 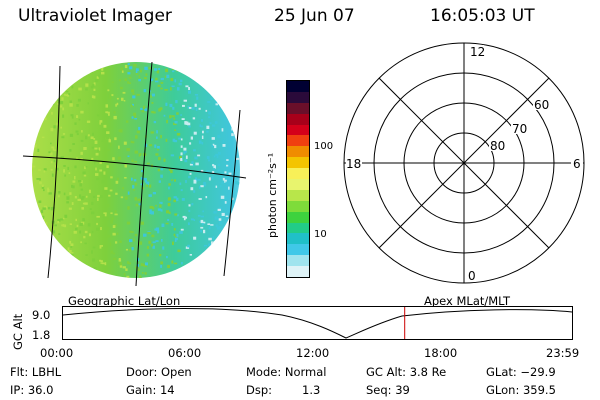 What do you see at coordinates (317, 323) in the screenshot?
I see `altitude-curve` at bounding box center [317, 323].